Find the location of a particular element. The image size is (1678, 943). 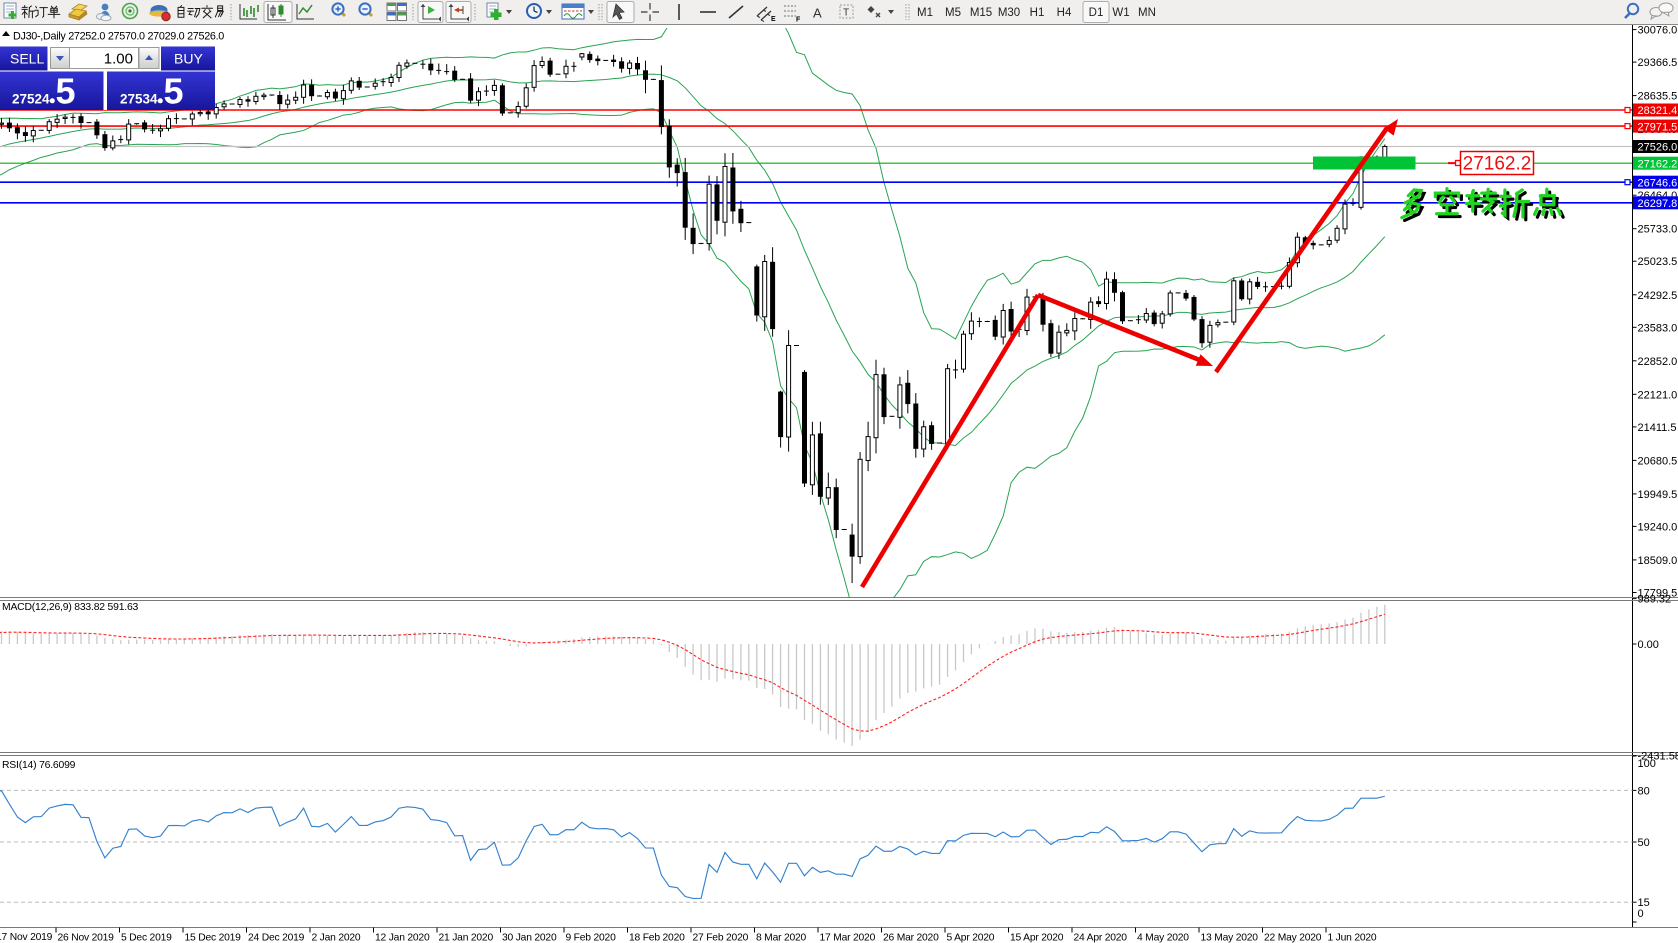

svg-text: -2431.58 is located at coordinates (1658, 757).